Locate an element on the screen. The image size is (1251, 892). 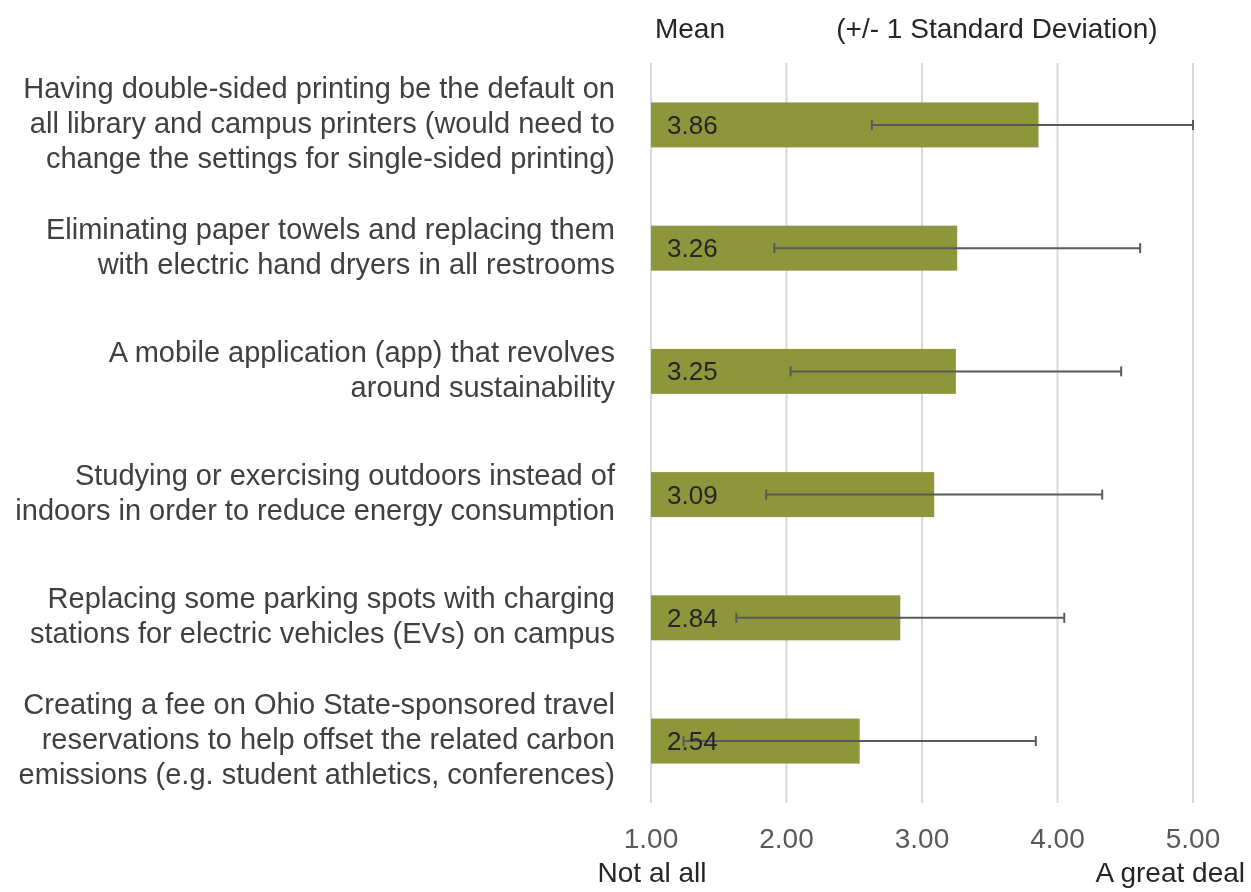
y-tick-label: Studying or exercising outdoors instead of indoors in order to reduce energy consumption is located at coordinates (315, 493).